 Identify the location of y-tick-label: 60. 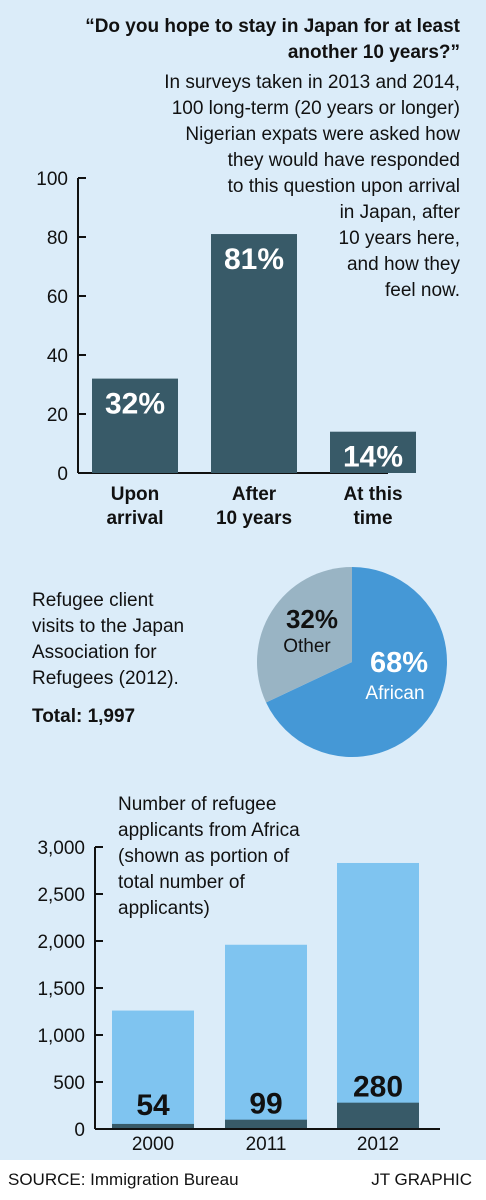
(57, 297).